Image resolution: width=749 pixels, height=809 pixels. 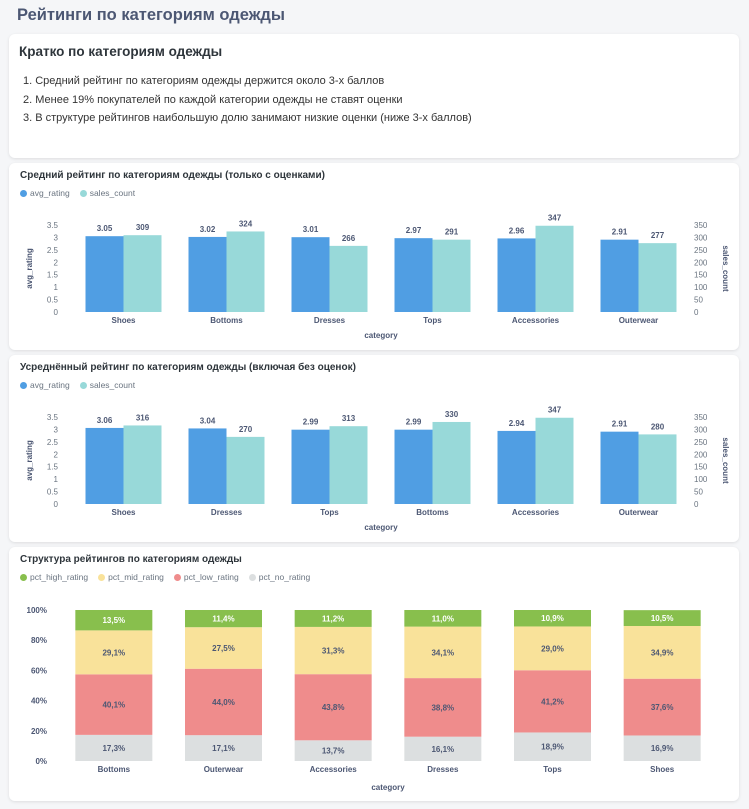 What do you see at coordinates (131, 559) in the screenshot?
I see `chart-title: Структура рейтингов по категориям одежды` at bounding box center [131, 559].